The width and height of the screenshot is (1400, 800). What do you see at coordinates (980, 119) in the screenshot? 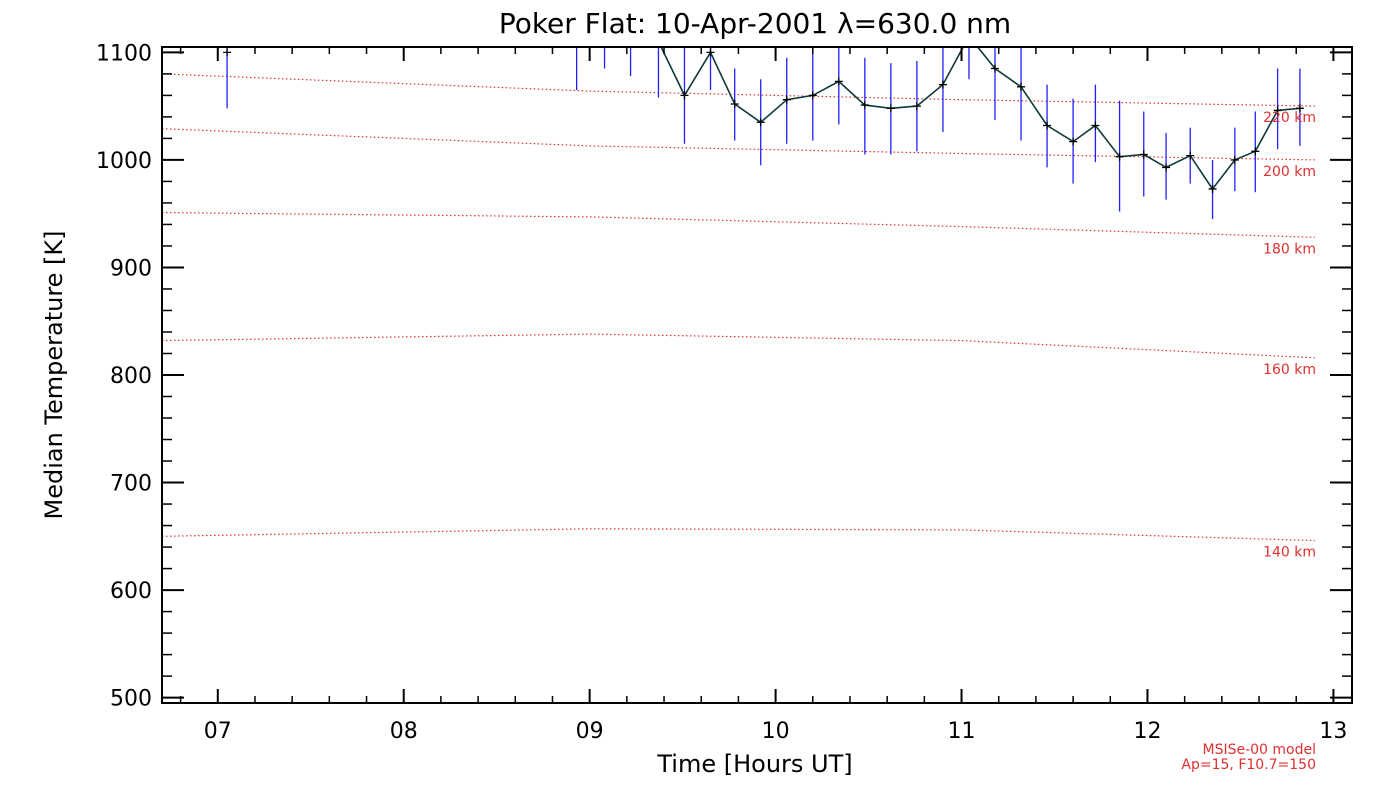
I see `temperature-line` at bounding box center [980, 119].